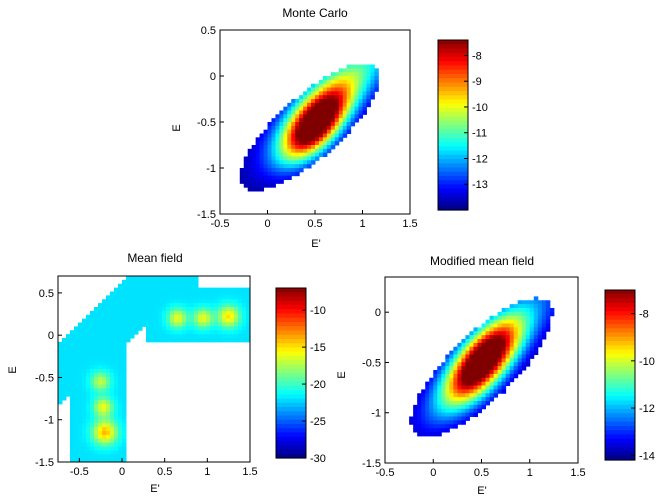 The height and width of the screenshot is (502, 670). Describe the element at coordinates (480, 108) in the screenshot. I see `colorbar-tick-label: -10` at that location.